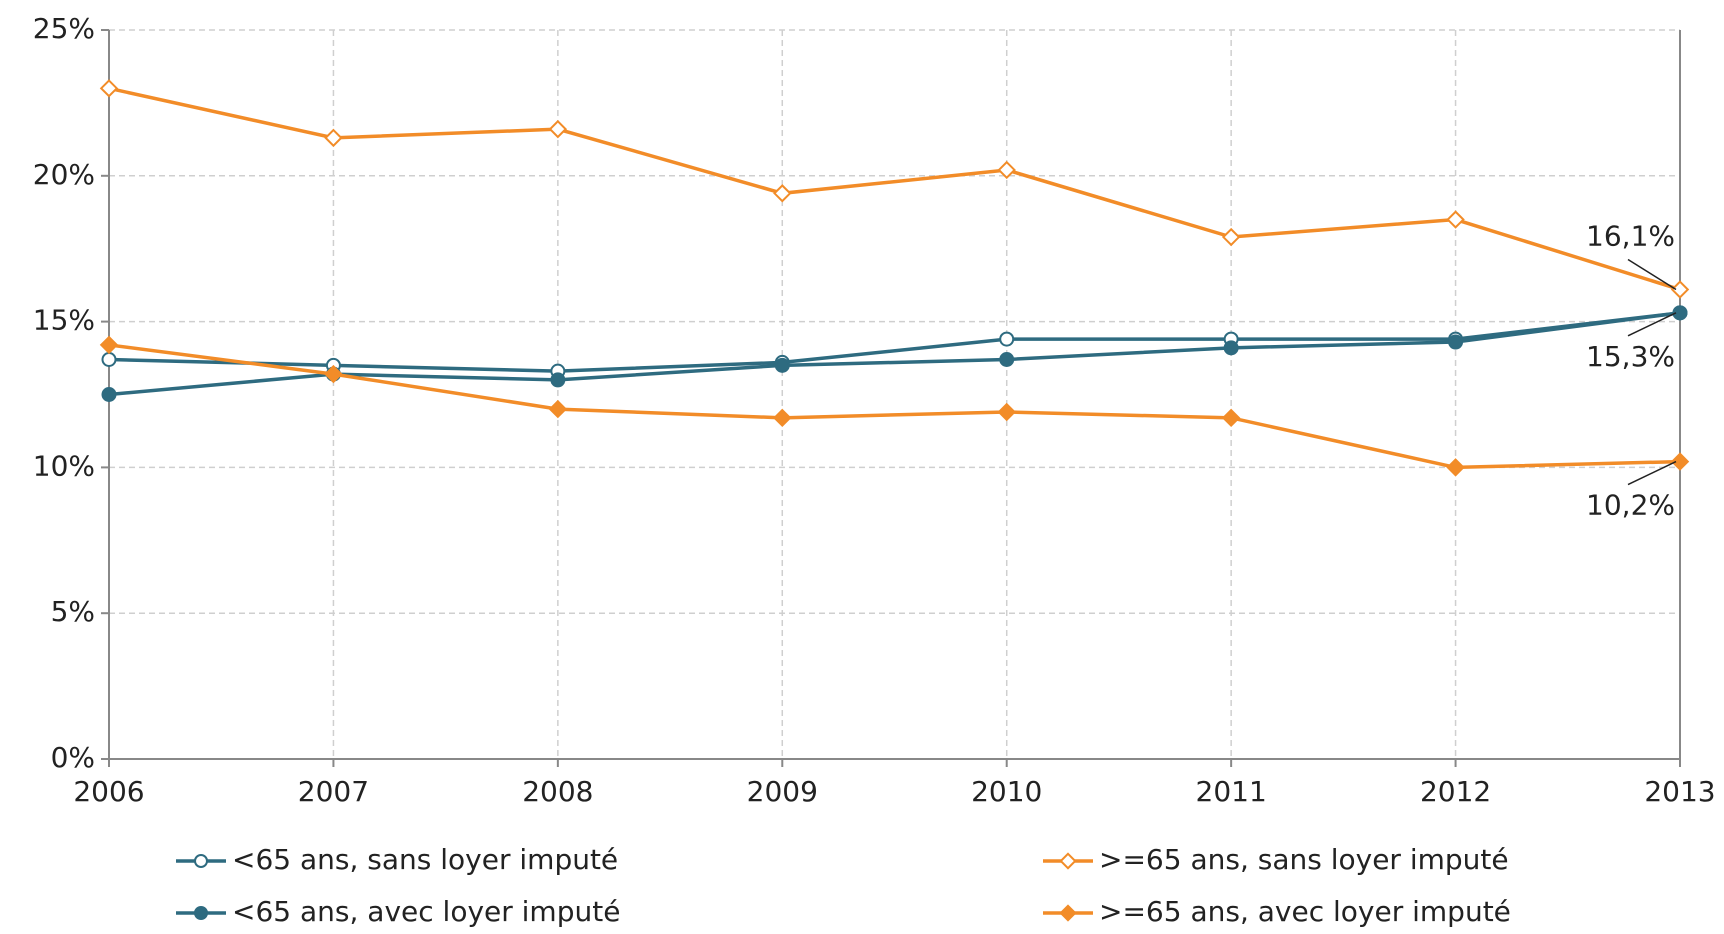  Describe the element at coordinates (64, 174) in the screenshot. I see `y-tick-label: 20%` at that location.